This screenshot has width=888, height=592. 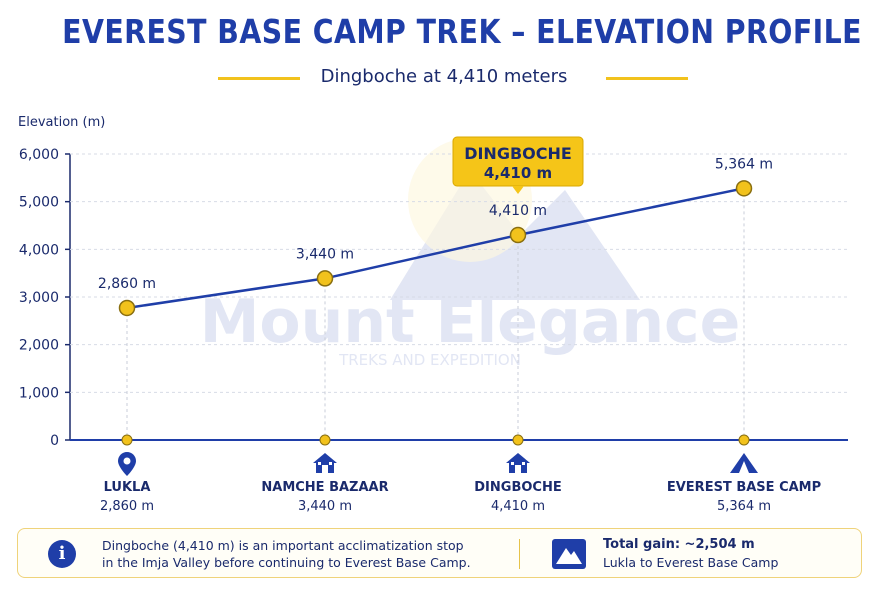 I want to click on callout-pointer, so click(x=518, y=190).